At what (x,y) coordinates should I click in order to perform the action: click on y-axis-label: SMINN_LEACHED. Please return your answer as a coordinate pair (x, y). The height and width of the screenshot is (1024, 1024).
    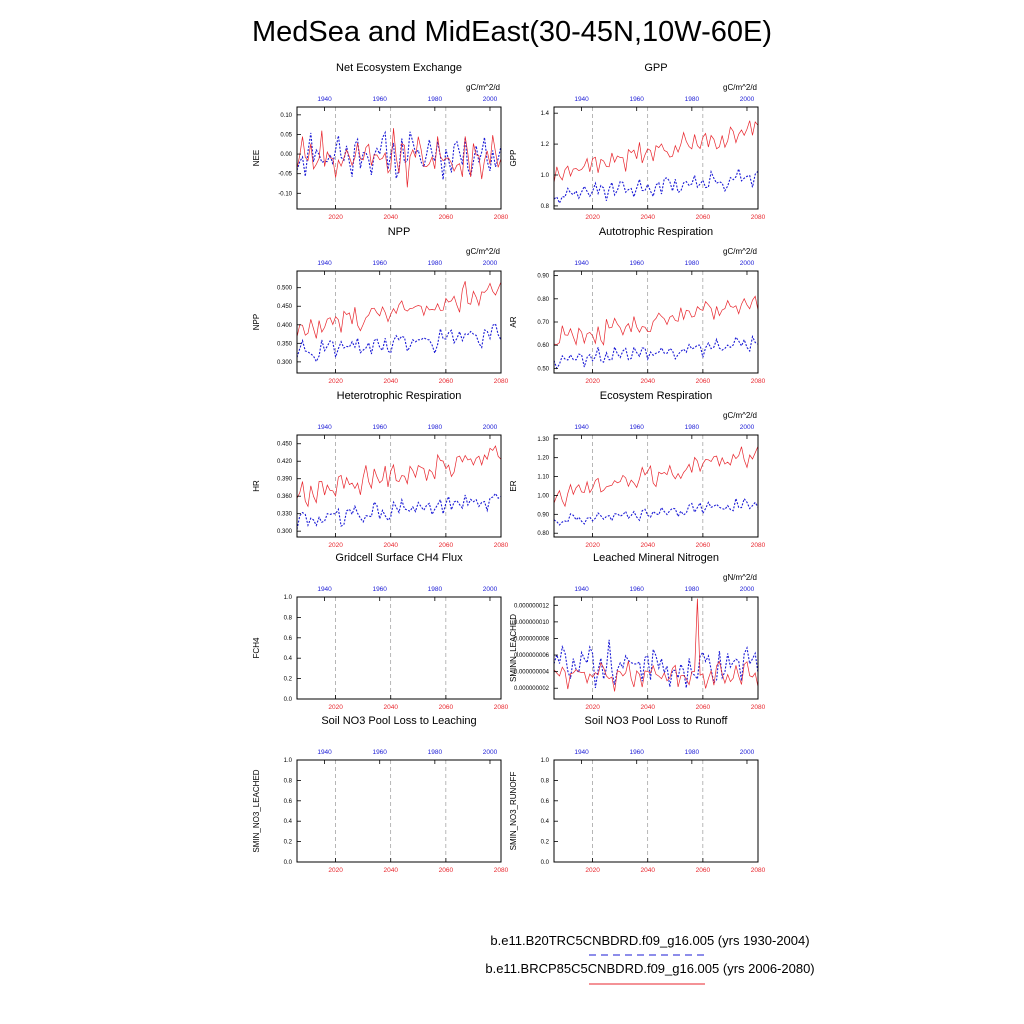
    Looking at the image, I should click on (513, 648).